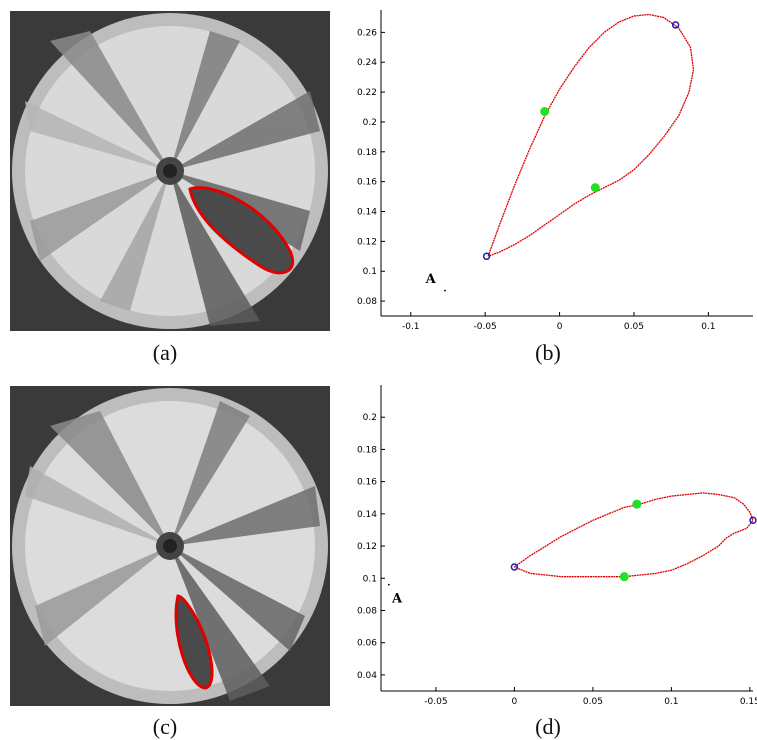  I want to click on y-tick-label: 0.06, so click(367, 644).